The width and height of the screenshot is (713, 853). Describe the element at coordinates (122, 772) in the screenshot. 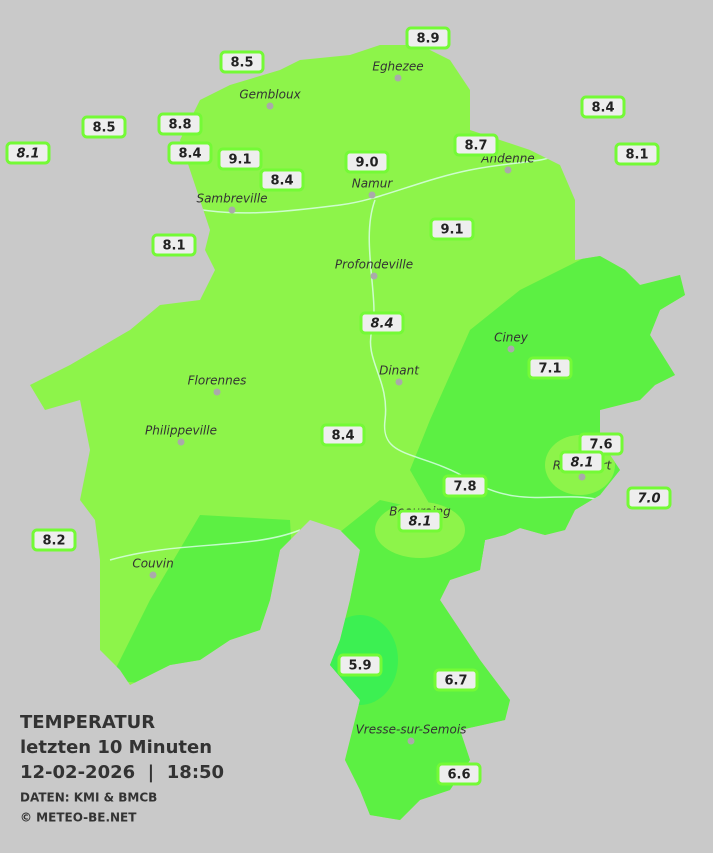

I see `datetime: 12-02-2026 | 18:50` at that location.